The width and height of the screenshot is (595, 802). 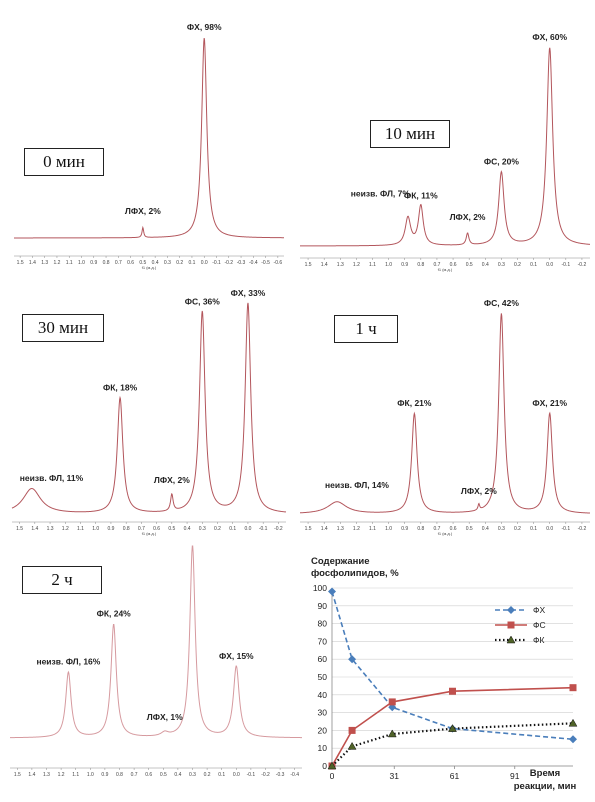 What do you see at coordinates (366, 329) in the screenshot?
I see `time-label-1h: 1 ч` at bounding box center [366, 329].